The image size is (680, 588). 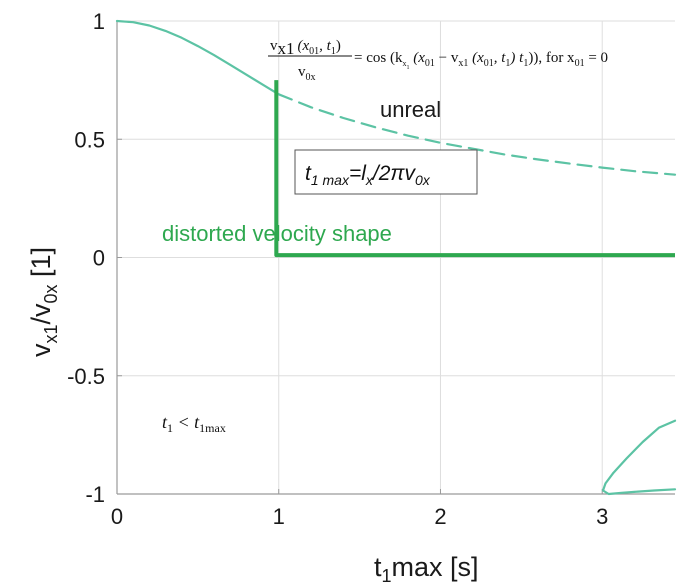 I want to click on svg-text: t1 max=lx/2πv0x, so click(x=368, y=175).